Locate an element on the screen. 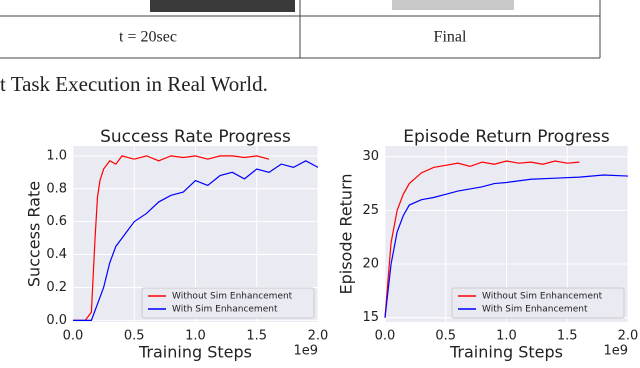  photo-left is located at coordinates (222, 6).